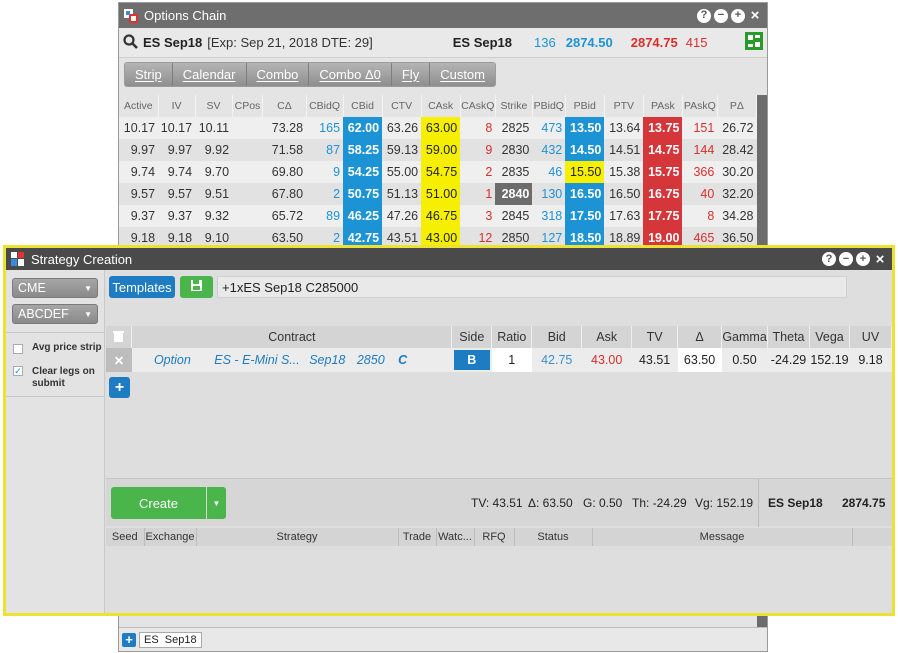 This screenshot has width=898, height=653. What do you see at coordinates (737, 238) in the screenshot?
I see `chain-cell: 36.50` at bounding box center [737, 238].